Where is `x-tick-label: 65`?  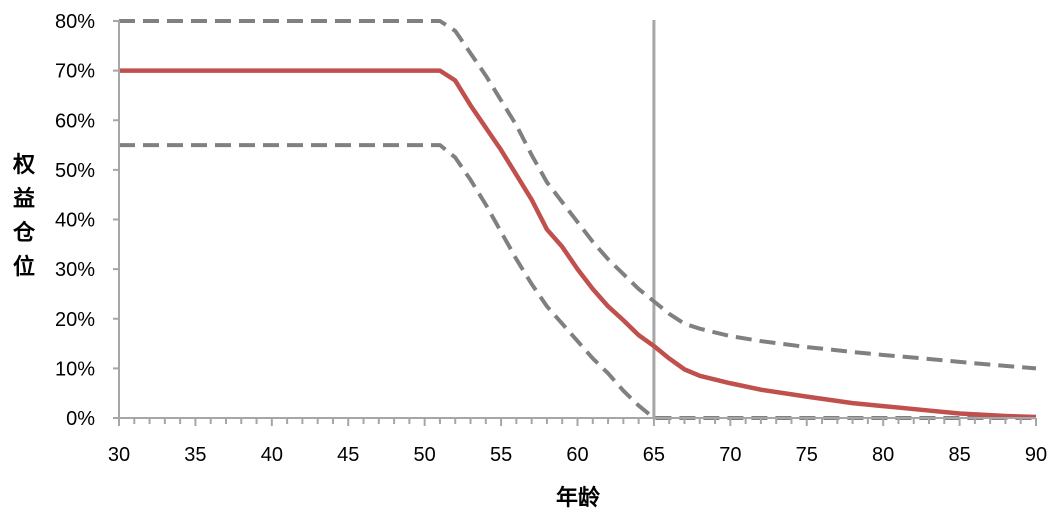 x-tick-label: 65 is located at coordinates (654, 455).